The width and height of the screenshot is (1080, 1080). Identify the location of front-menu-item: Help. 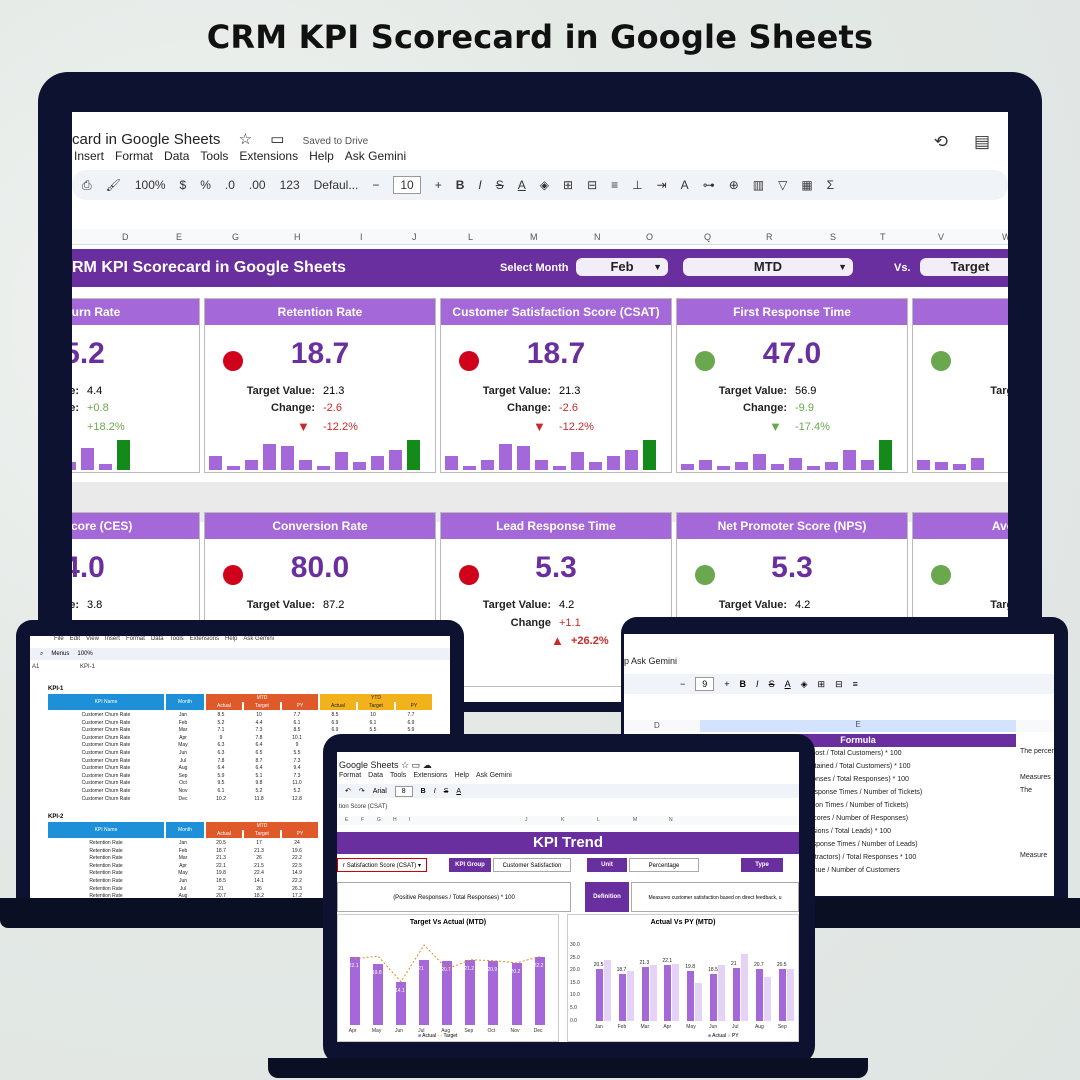
(461, 775).